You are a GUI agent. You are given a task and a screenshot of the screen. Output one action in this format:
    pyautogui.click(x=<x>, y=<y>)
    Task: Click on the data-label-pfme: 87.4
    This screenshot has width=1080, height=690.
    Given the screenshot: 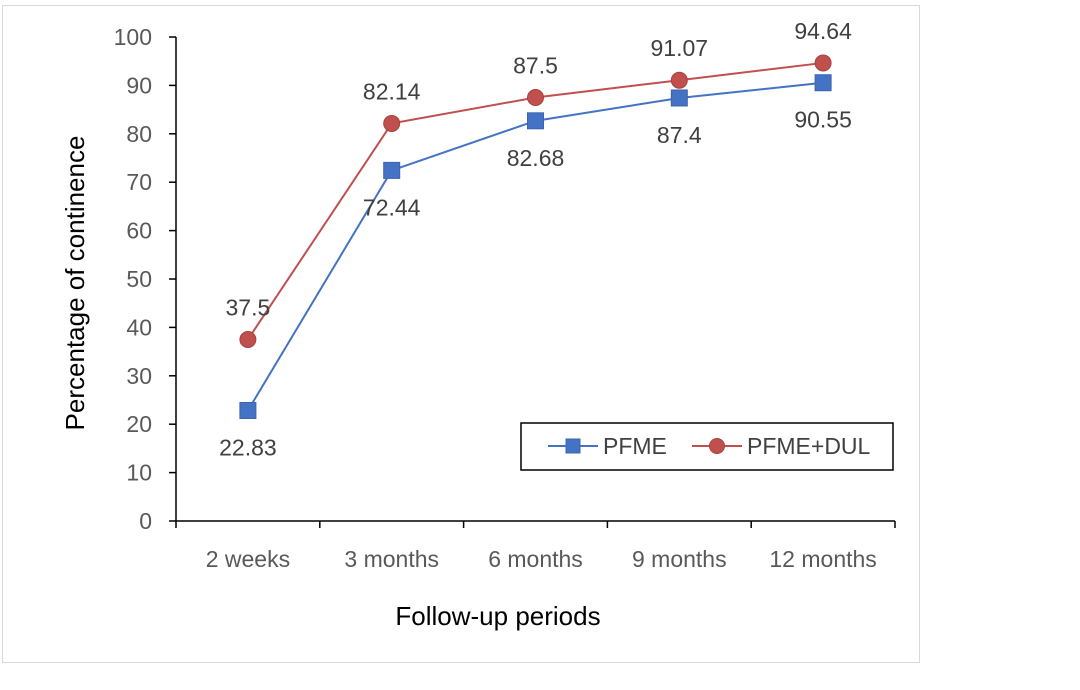 What is the action you would take?
    pyautogui.click(x=679, y=135)
    